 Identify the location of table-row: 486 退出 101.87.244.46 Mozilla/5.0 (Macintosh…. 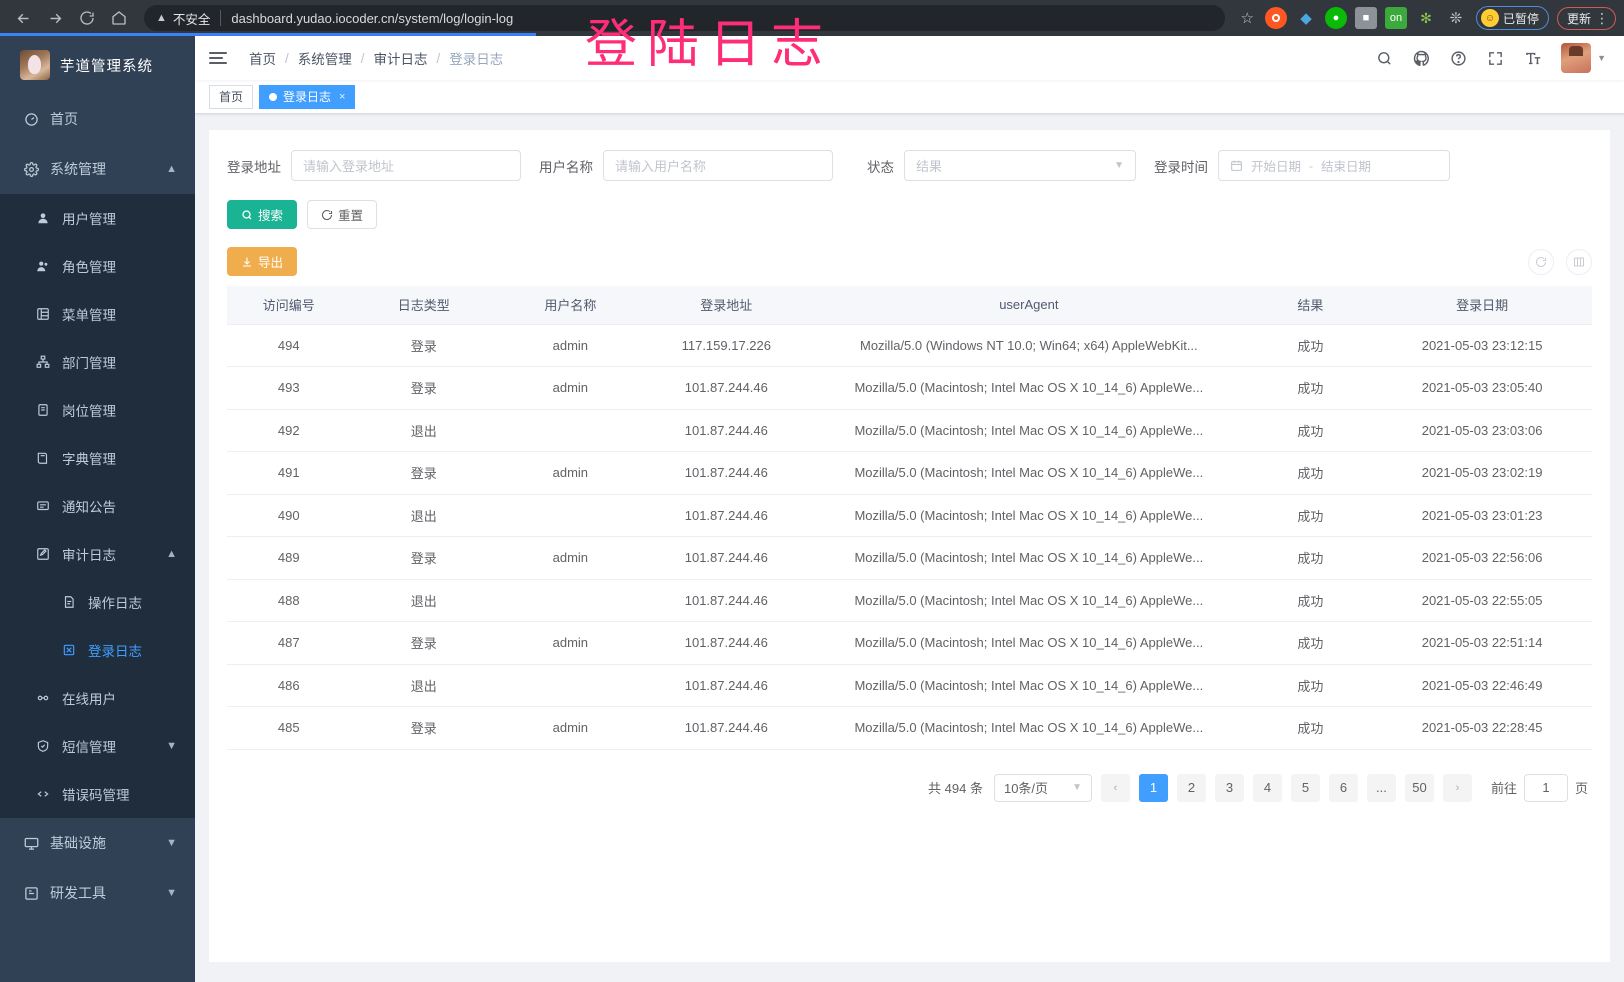
(909, 685).